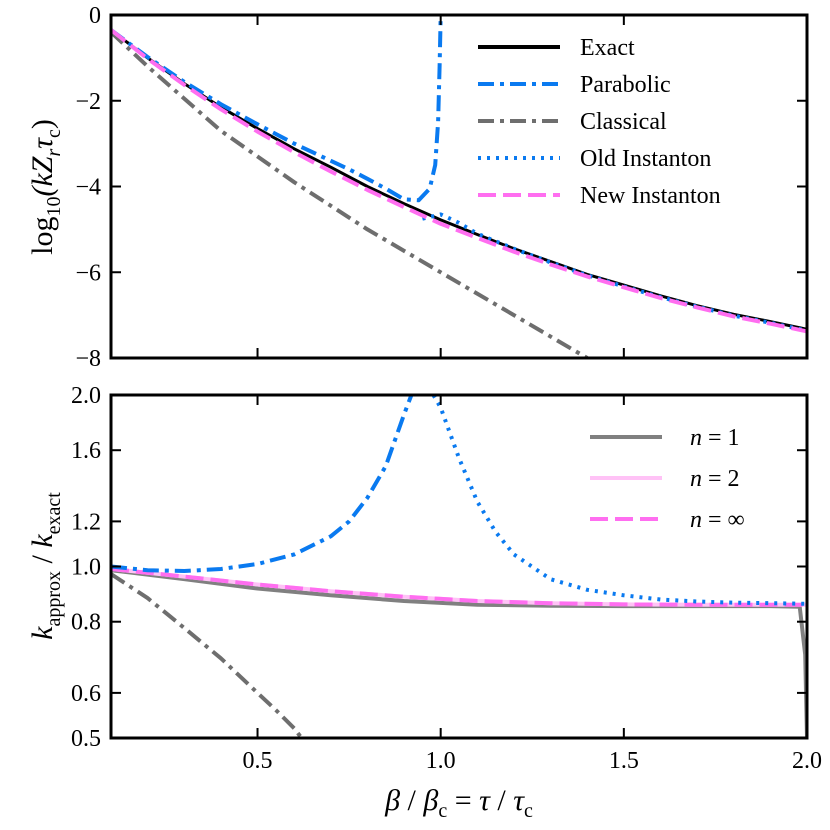  What do you see at coordinates (715, 479) in the screenshot?
I see `legend-label-n-2: n = 2` at bounding box center [715, 479].